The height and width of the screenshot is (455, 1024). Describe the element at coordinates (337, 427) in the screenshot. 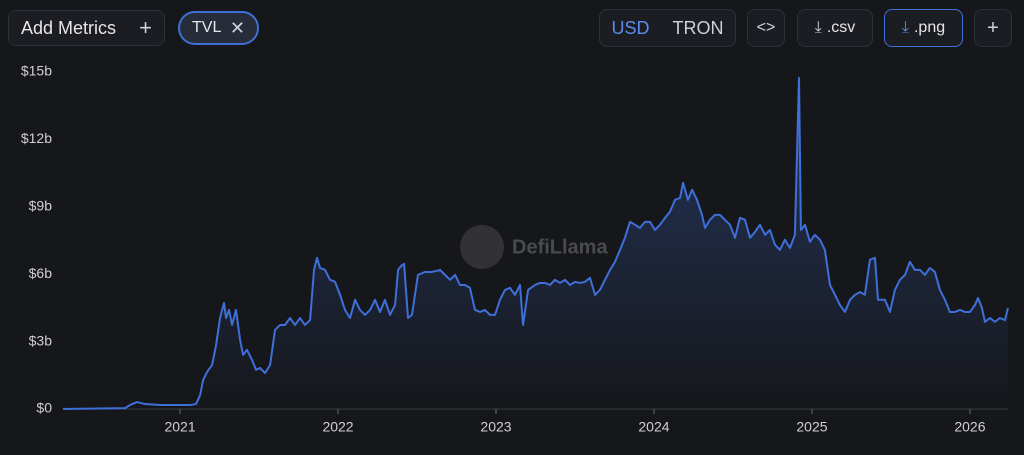

I see `x-tick-label: 2022` at that location.